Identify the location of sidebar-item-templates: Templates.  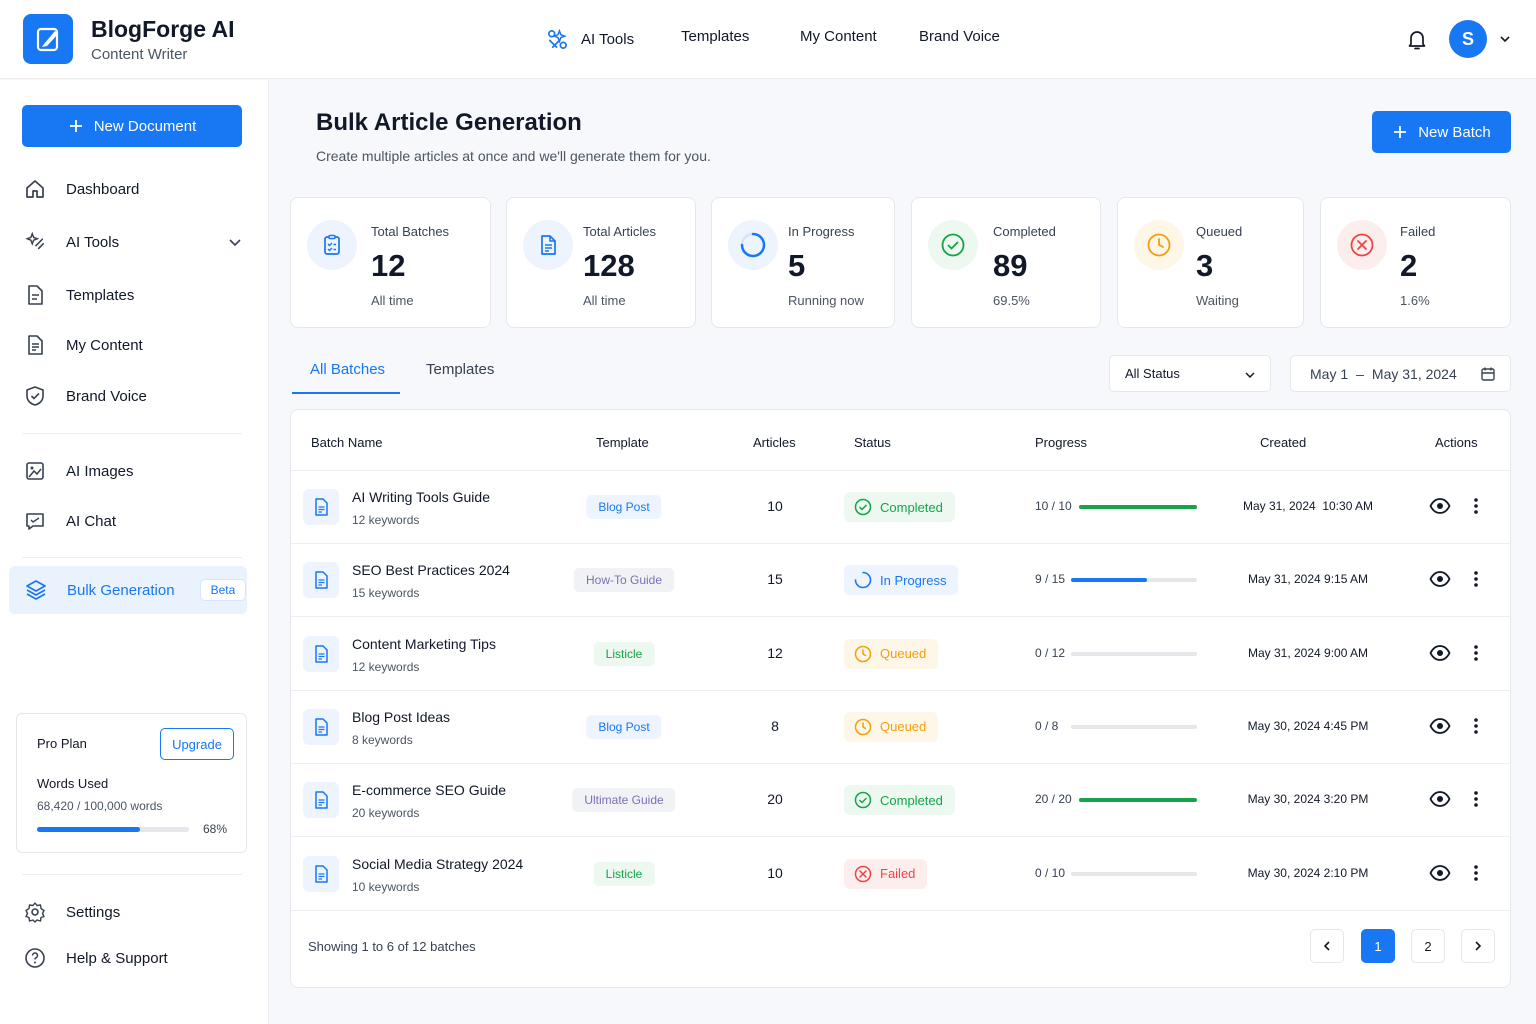
(135, 295).